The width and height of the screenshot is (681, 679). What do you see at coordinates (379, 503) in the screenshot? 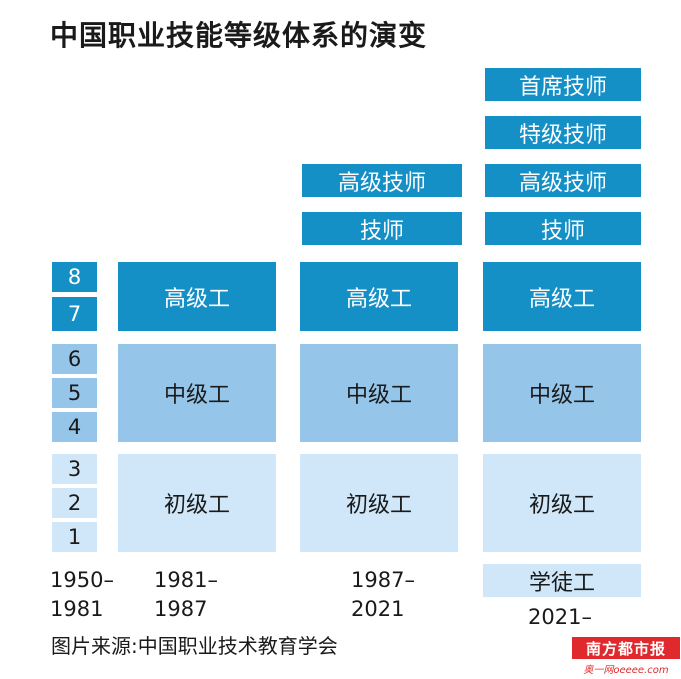
I see `col3-junior-worker-box: 初级工` at bounding box center [379, 503].